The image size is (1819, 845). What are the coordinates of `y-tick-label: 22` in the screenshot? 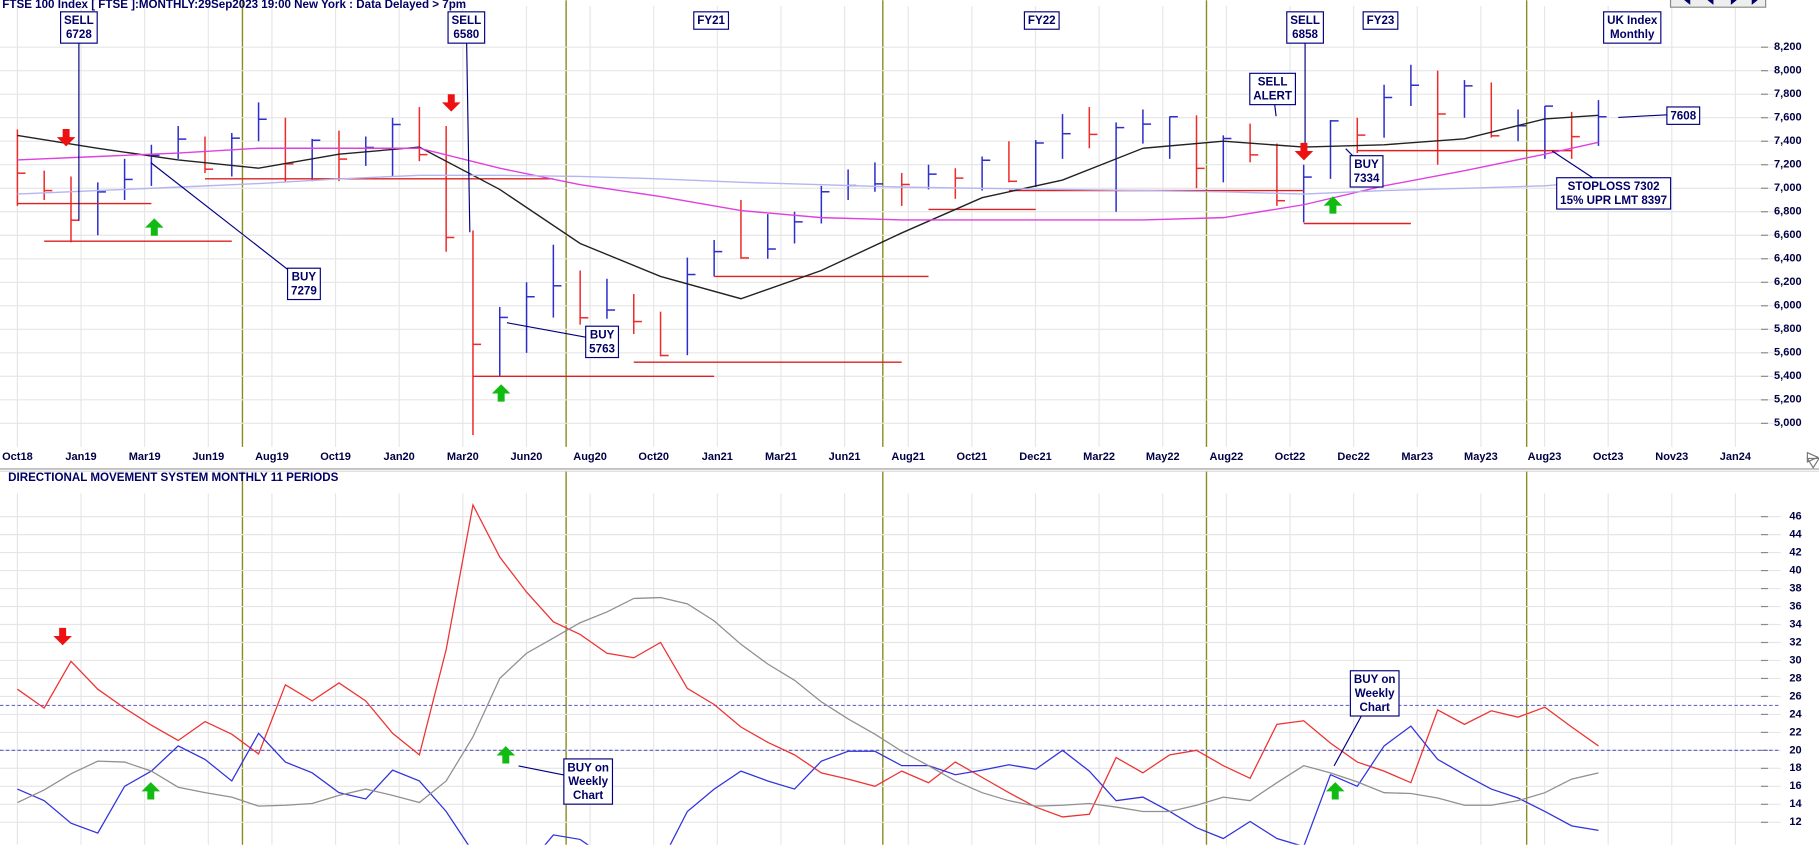 It's located at (1795, 732).